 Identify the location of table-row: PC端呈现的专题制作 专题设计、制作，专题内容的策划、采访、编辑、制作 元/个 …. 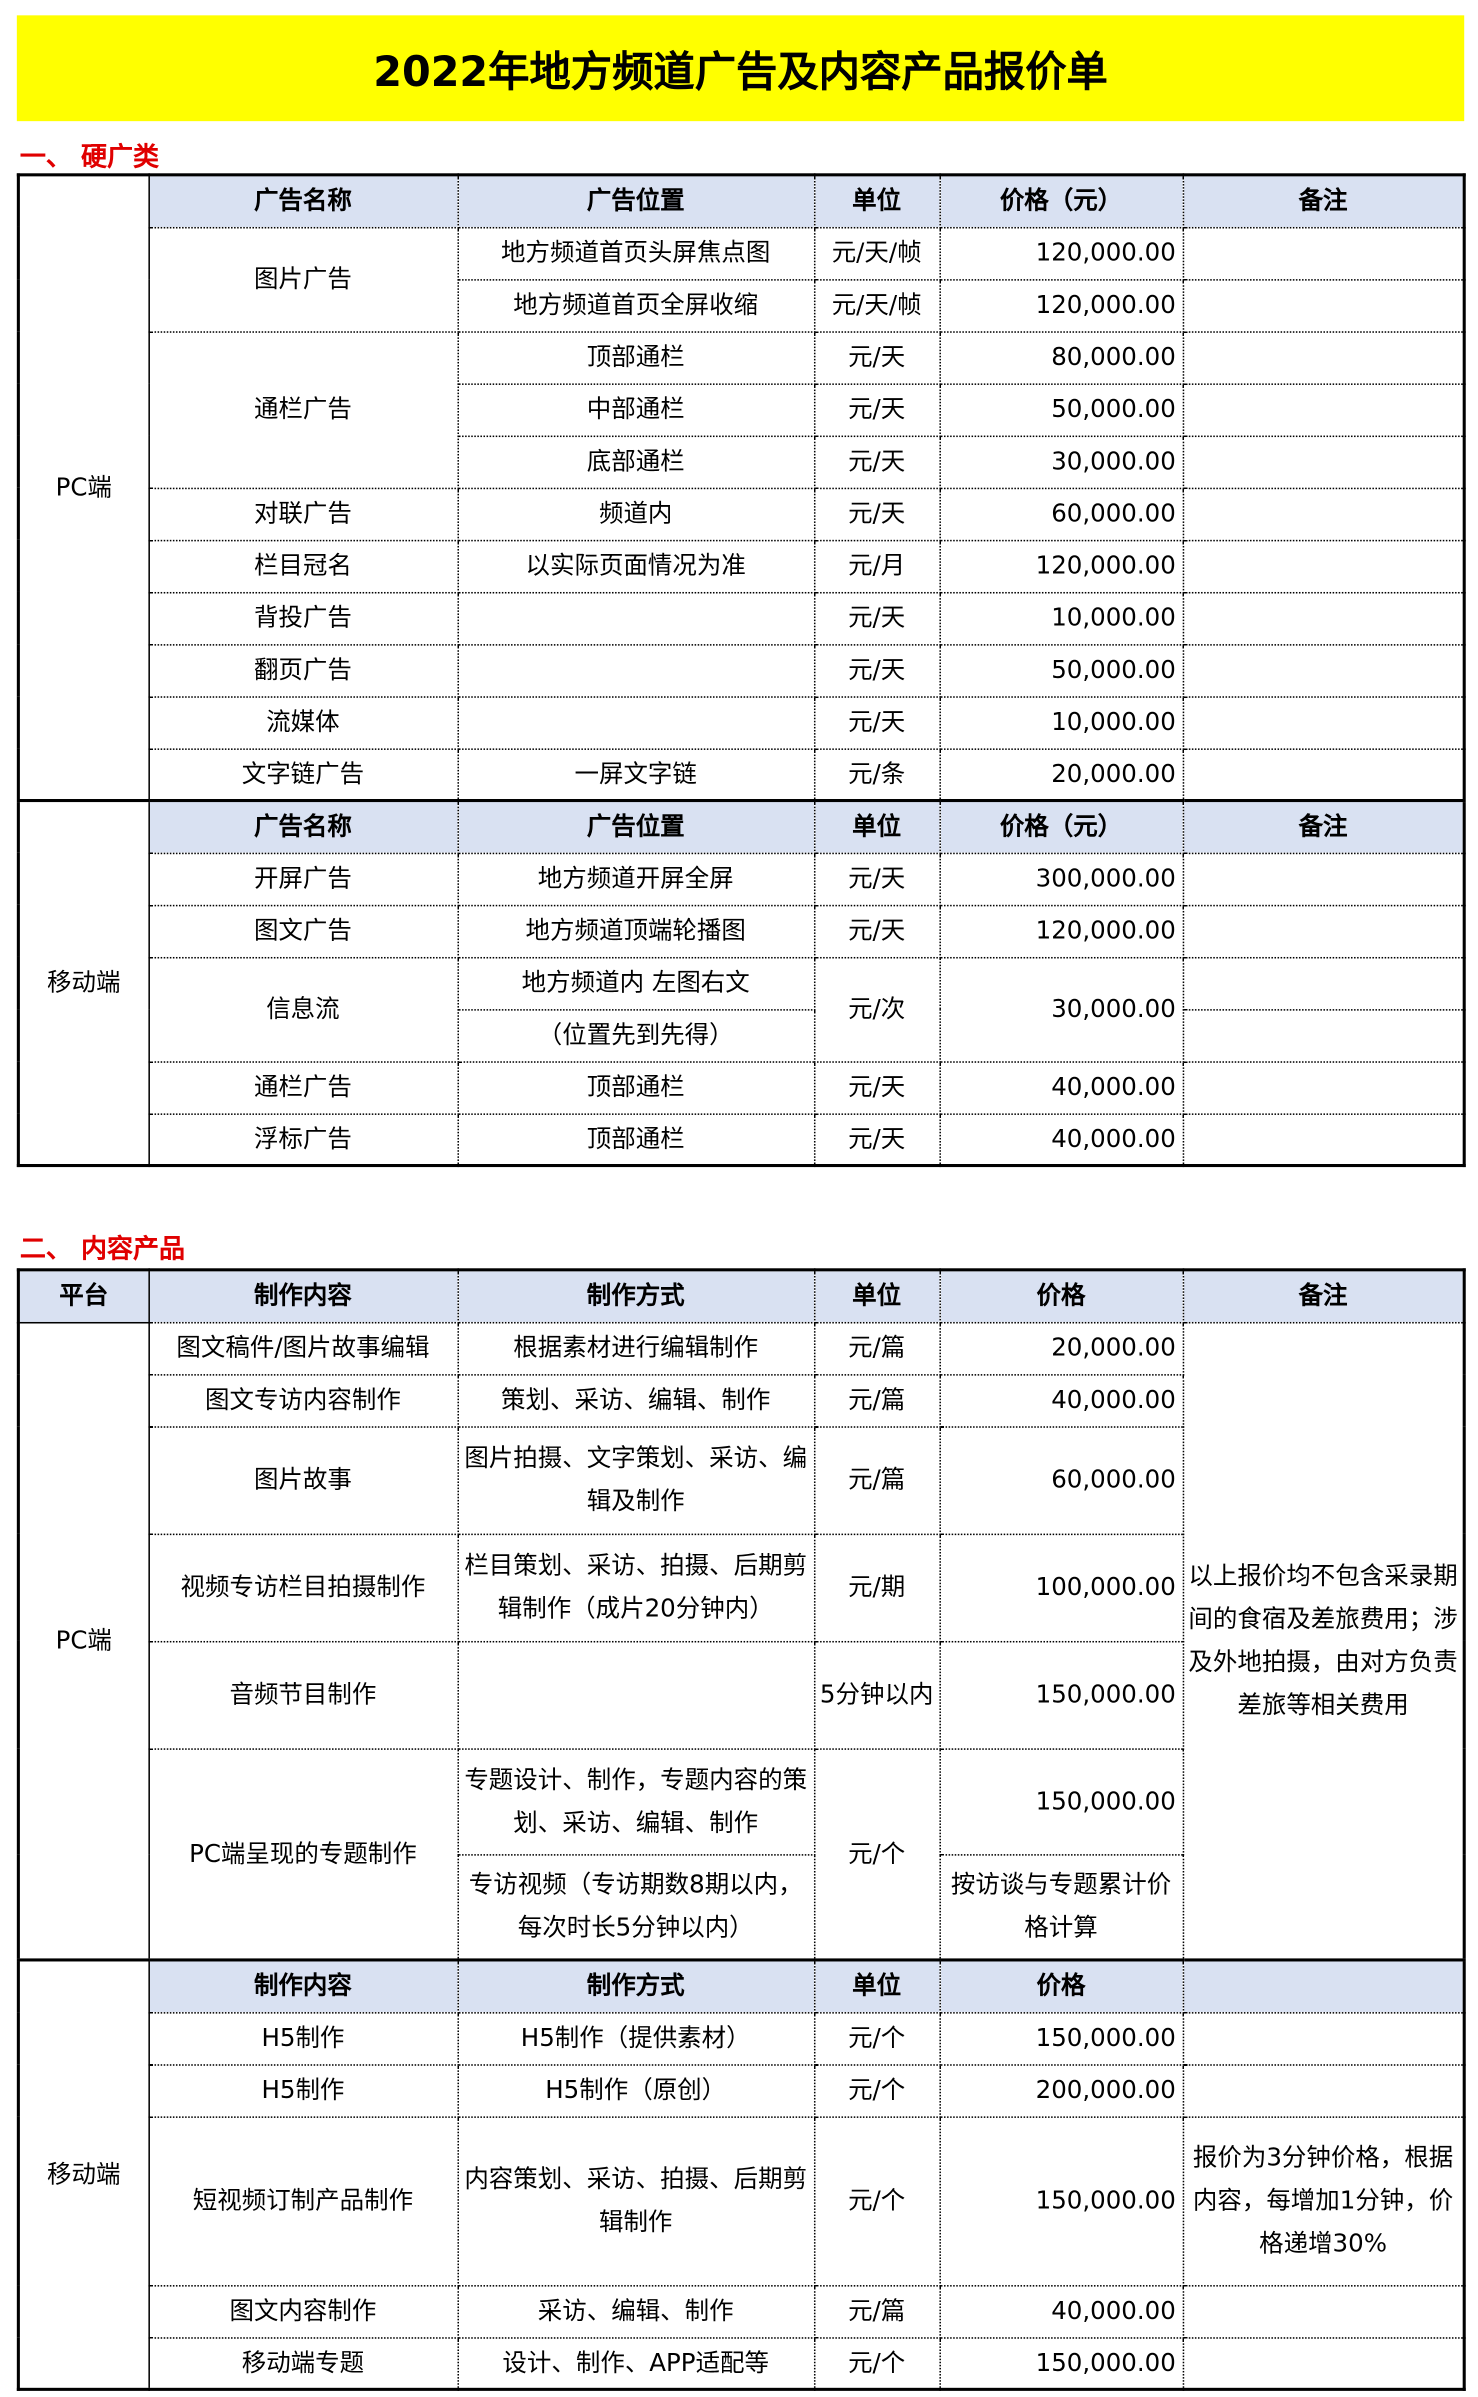
(741, 1854).